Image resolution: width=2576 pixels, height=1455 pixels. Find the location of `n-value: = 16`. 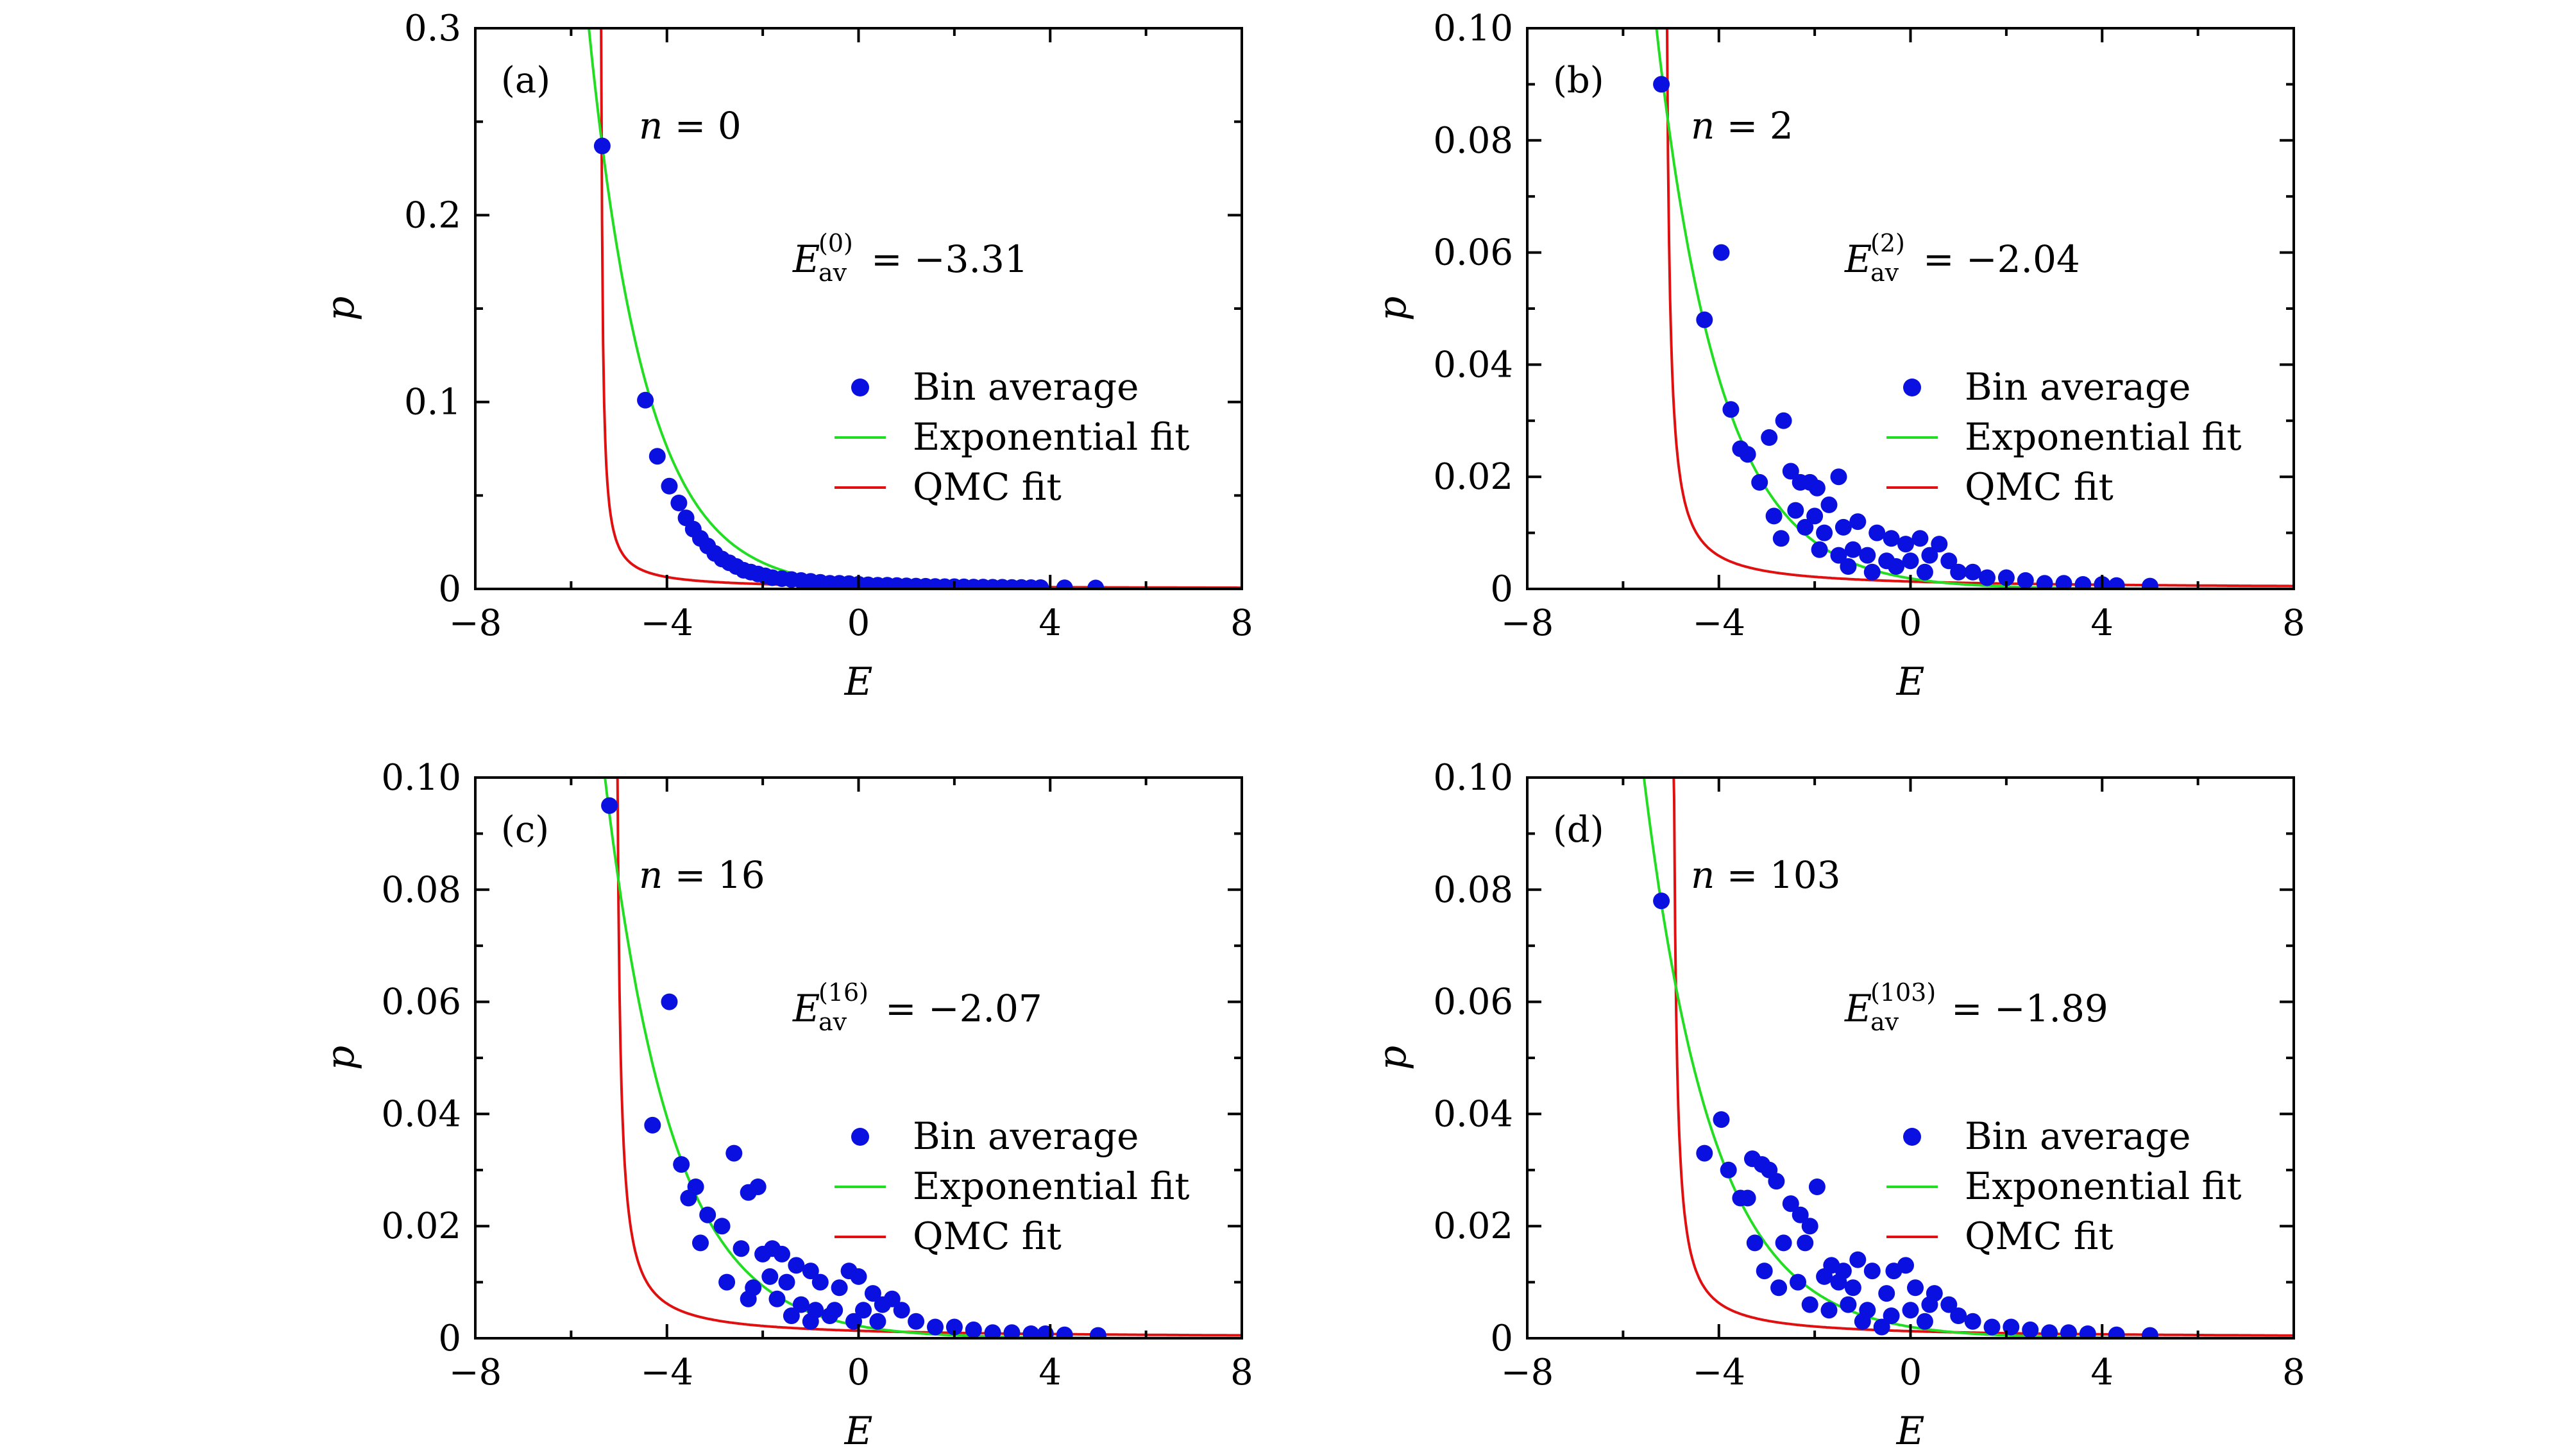

n-value: = 16 is located at coordinates (714, 875).